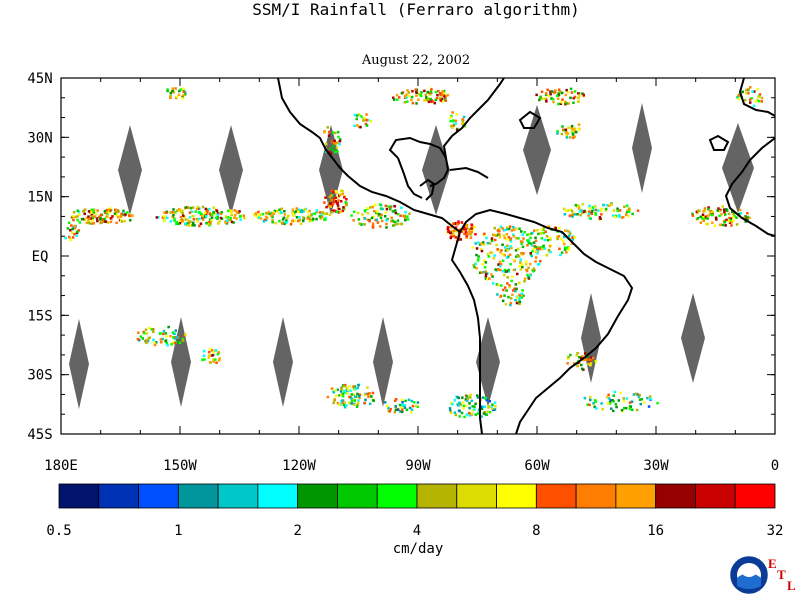  I want to click on lat-label: 15N, so click(39, 198).